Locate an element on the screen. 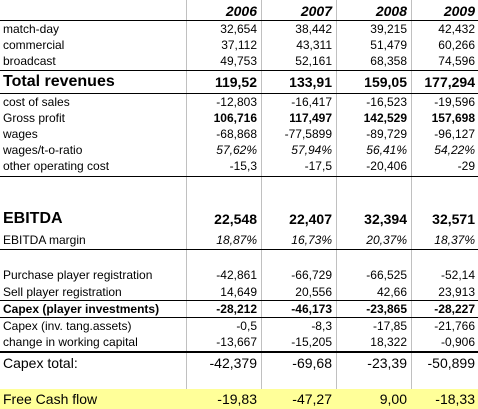 This screenshot has height=409, width=478. cell-value: 74,596 is located at coordinates (445, 61).